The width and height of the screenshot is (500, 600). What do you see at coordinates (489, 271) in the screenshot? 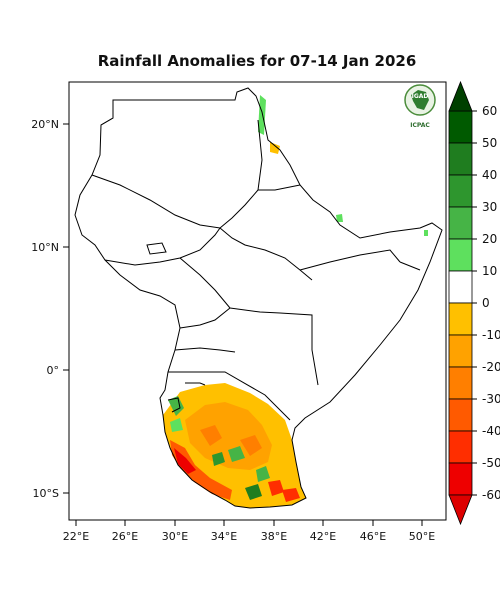
I see `colorbar-label: 10` at bounding box center [489, 271].